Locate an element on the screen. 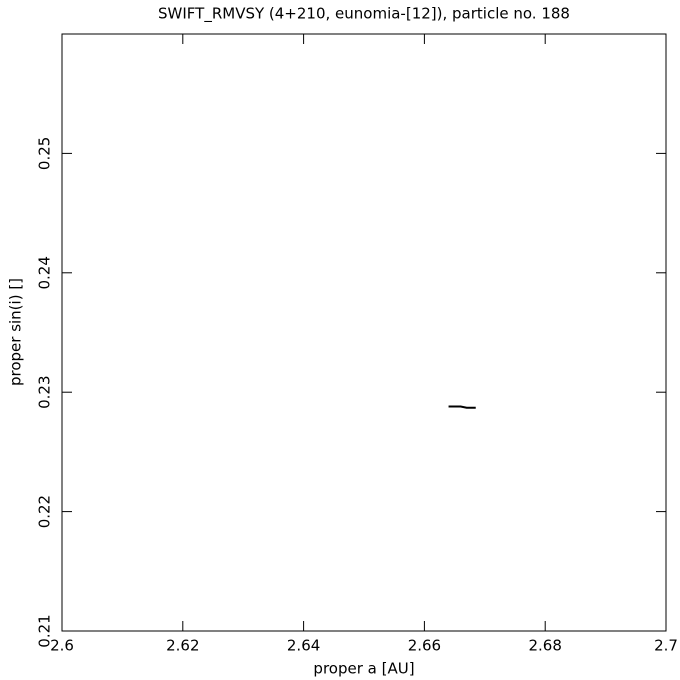  y-tick-label: 0.24 is located at coordinates (45, 272).